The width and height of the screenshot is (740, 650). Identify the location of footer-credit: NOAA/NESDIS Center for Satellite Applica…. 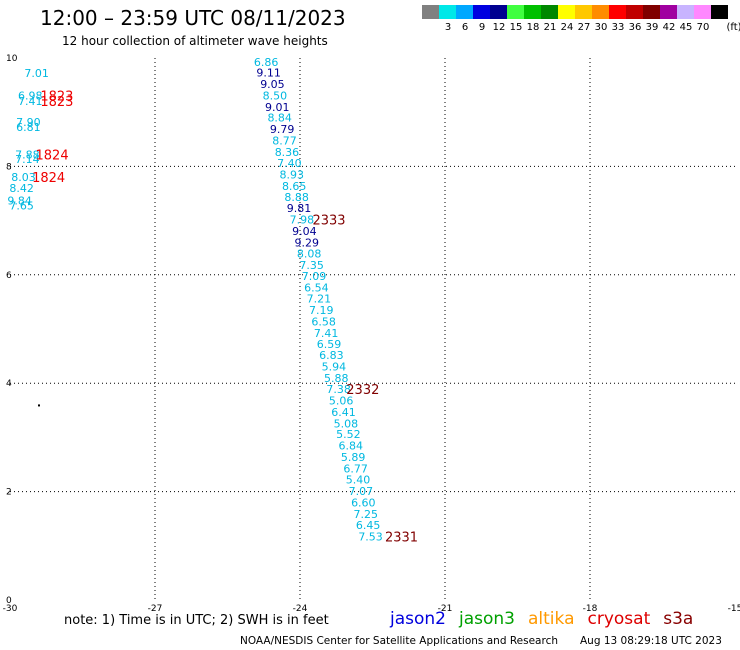
(399, 641).